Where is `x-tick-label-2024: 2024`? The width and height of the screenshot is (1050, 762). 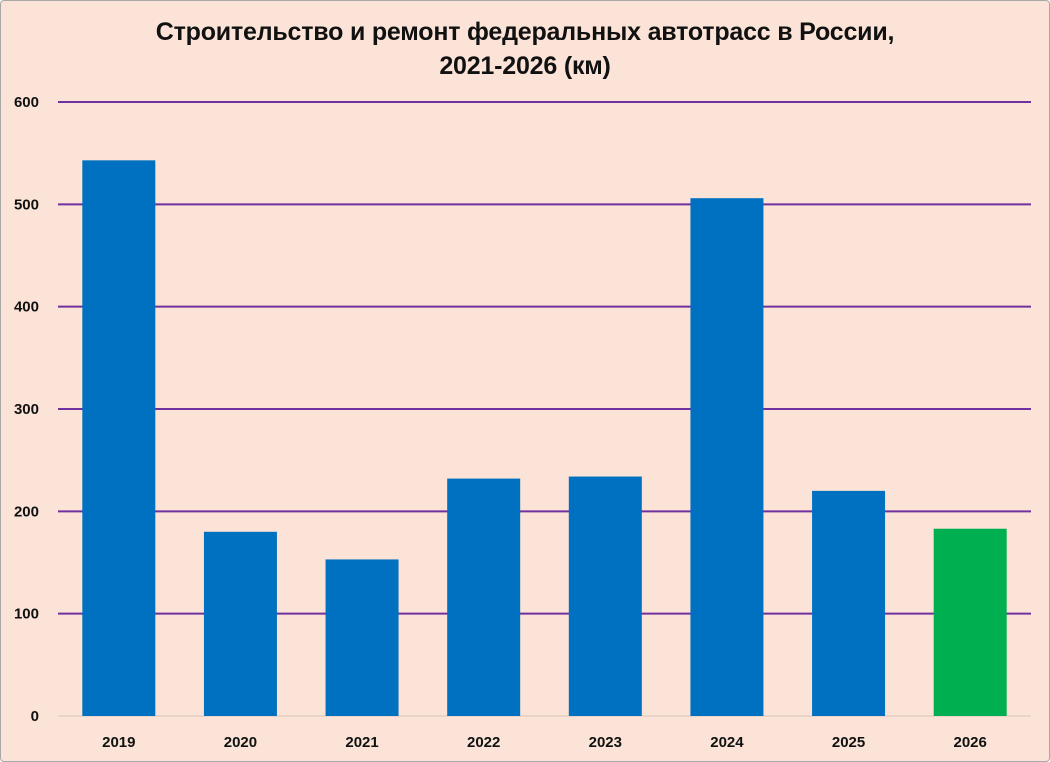
x-tick-label-2024: 2024 is located at coordinates (727, 742).